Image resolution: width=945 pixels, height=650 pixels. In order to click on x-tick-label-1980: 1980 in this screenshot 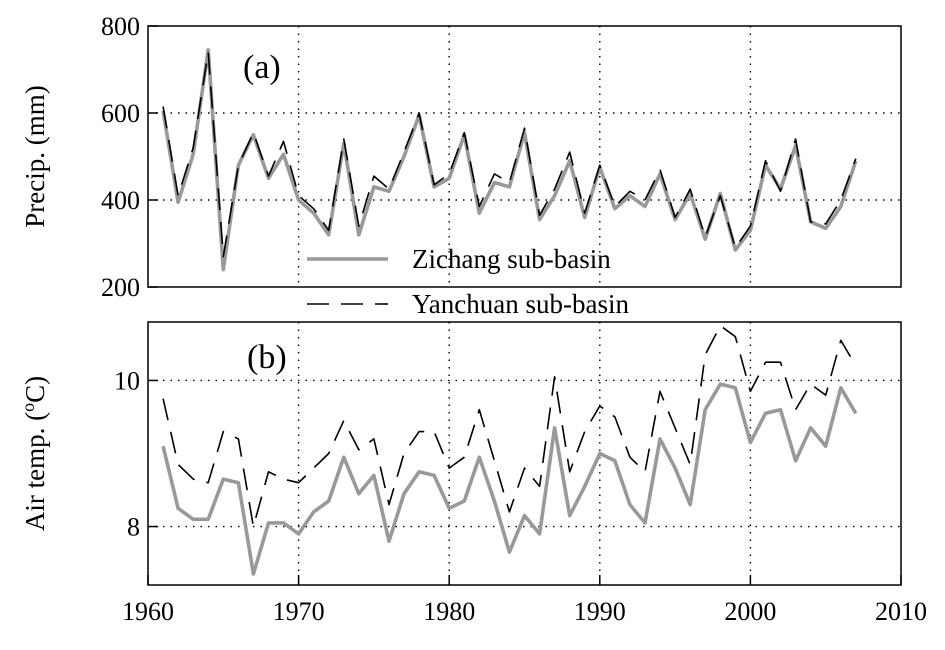, I will do `click(449, 611)`.